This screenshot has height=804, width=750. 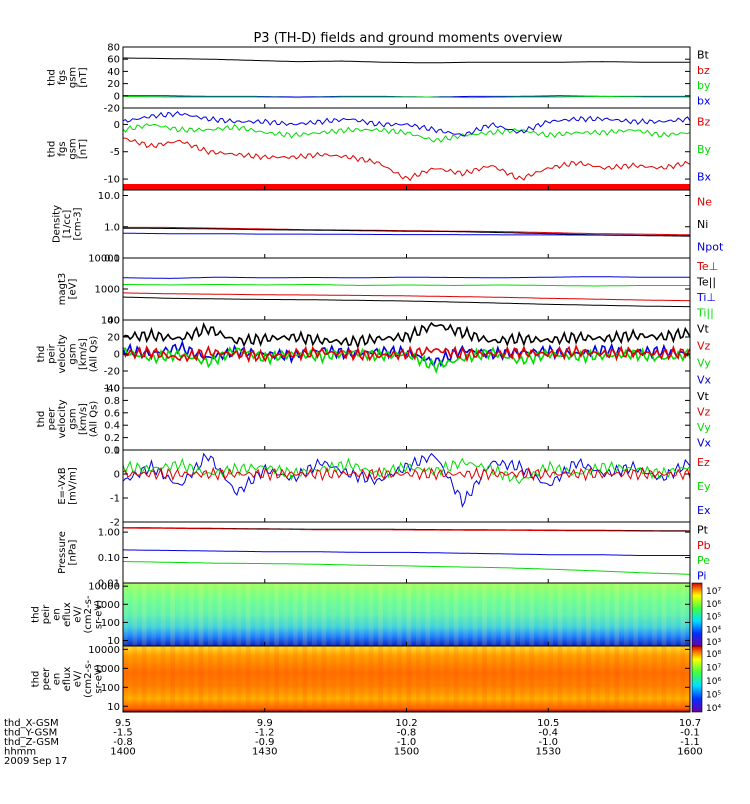 I want to click on spectrogram-fill, so click(x=406, y=614).